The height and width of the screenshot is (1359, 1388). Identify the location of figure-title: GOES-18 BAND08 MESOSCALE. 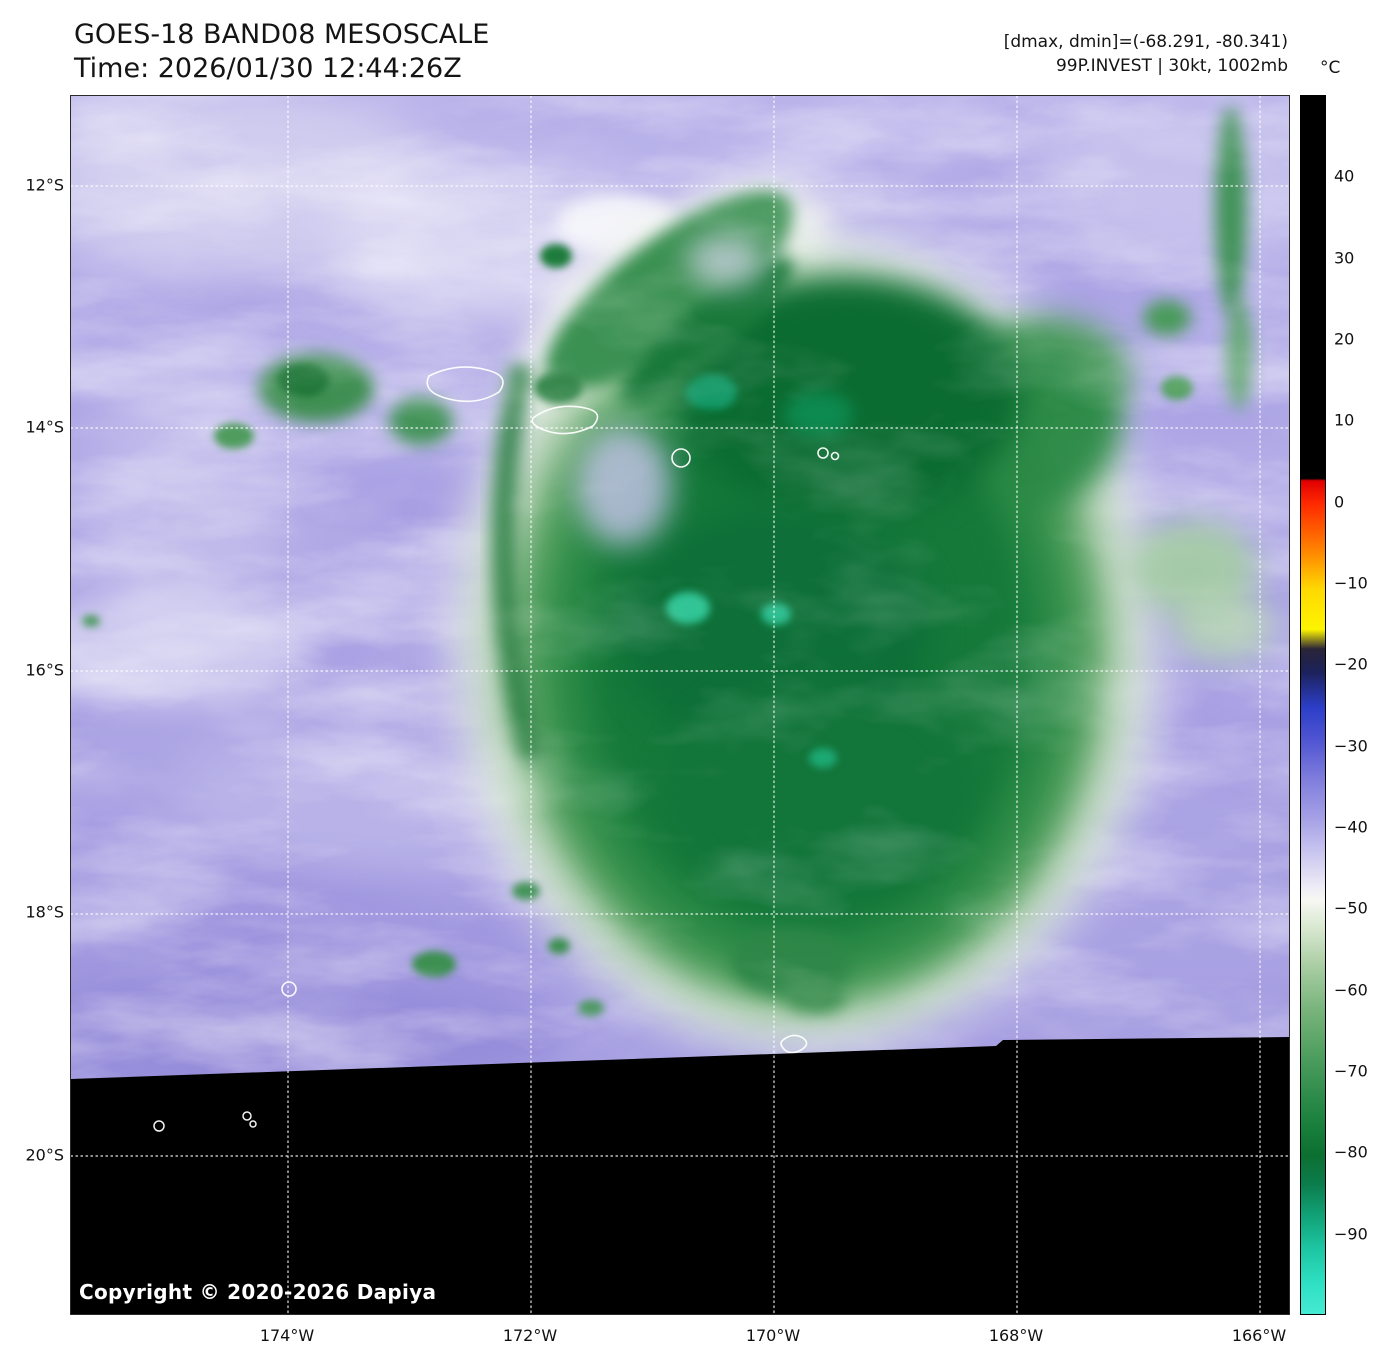
(282, 34).